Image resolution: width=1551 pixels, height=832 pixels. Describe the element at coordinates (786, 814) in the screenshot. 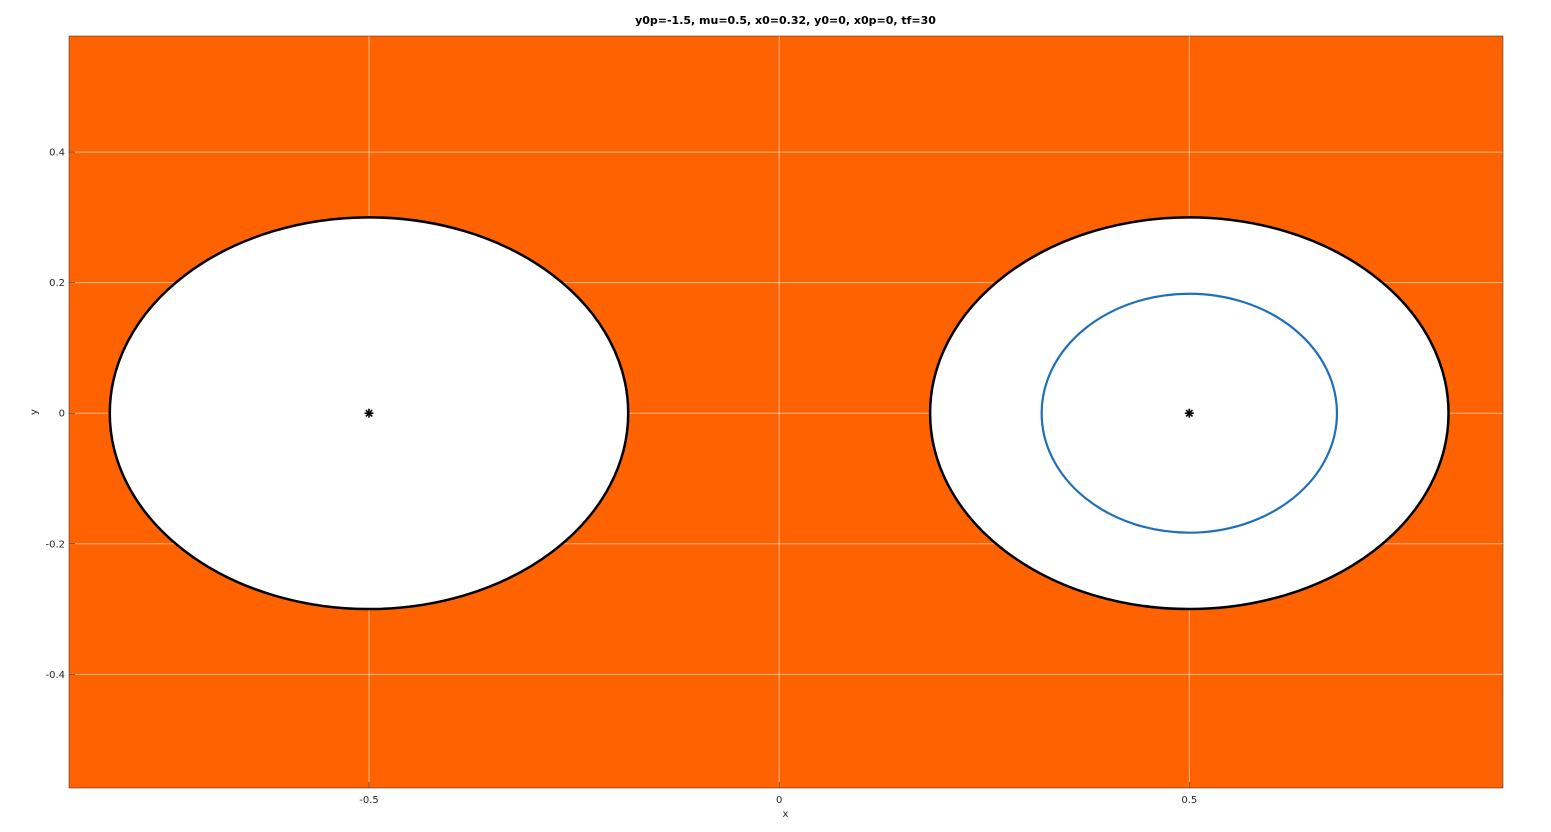

I see `x-axis-label: x` at that location.